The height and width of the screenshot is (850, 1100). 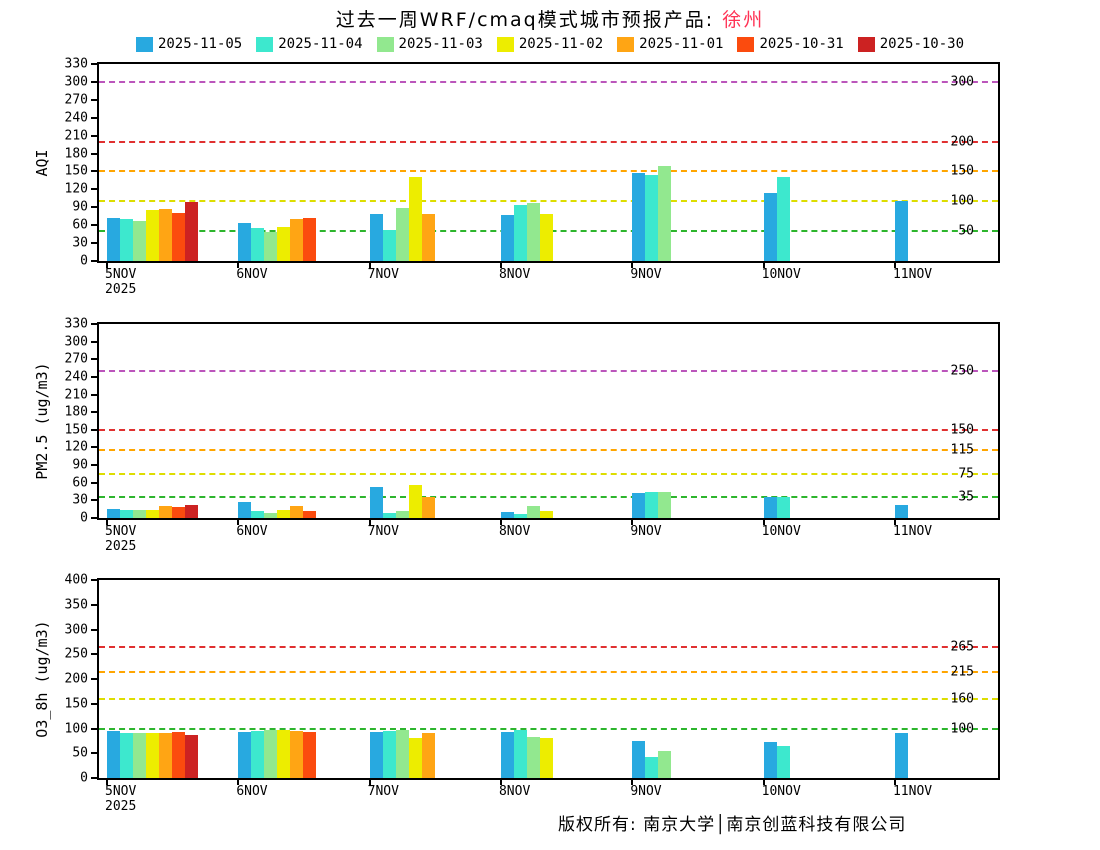 What do you see at coordinates (76, 100) in the screenshot?
I see `y-tick-label: 270` at bounding box center [76, 100].